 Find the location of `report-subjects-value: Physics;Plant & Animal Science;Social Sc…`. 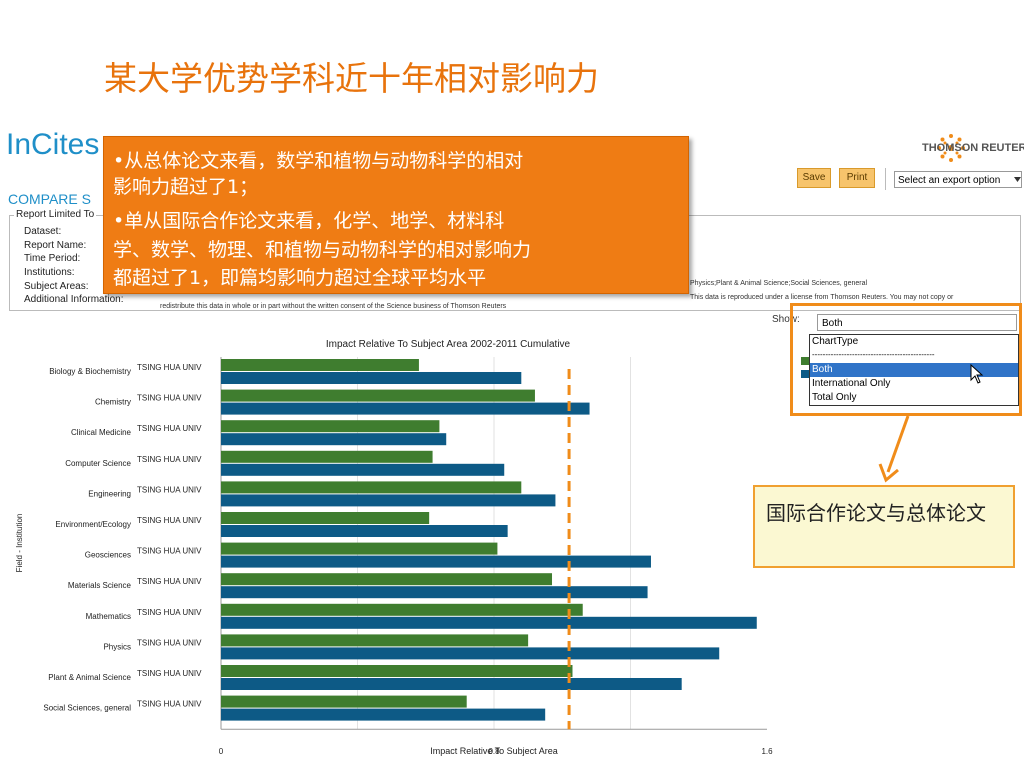

report-subjects-value: Physics;Plant & Animal Science;Social Sc… is located at coordinates (779, 283).